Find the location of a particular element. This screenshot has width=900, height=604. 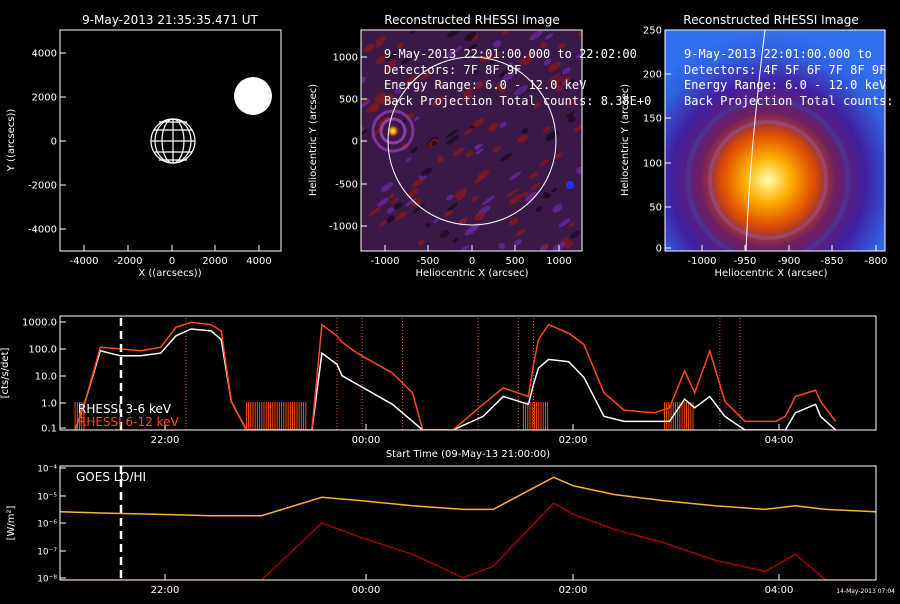

y-tick-label: 4000 is located at coordinates (44, 54).